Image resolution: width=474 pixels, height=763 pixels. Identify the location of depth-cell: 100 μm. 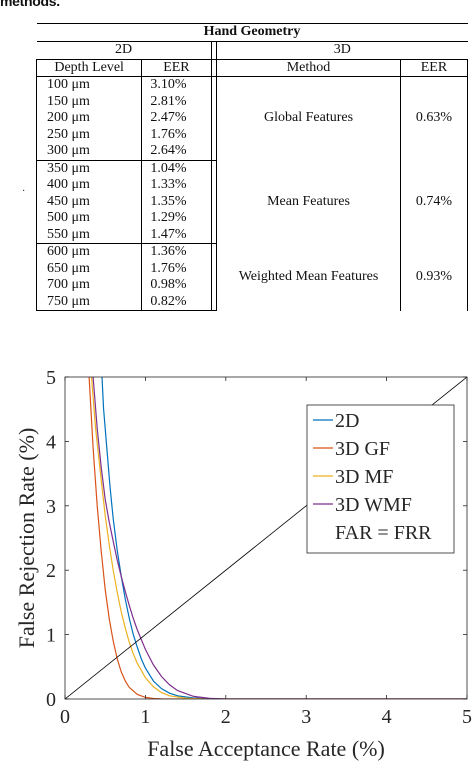
(89, 85).